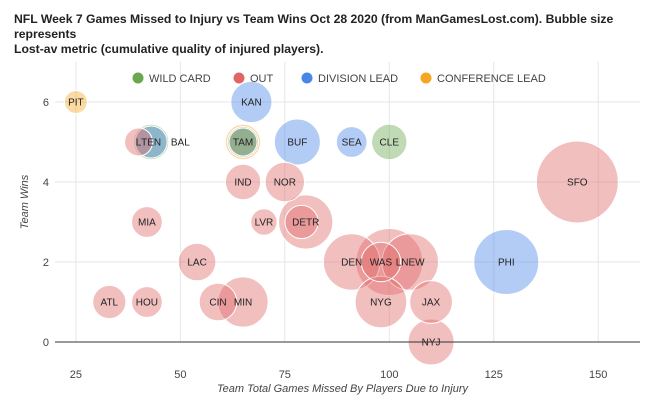 Image resolution: width=648 pixels, height=400 pixels. Describe the element at coordinates (180, 143) in the screenshot. I see `bubble-label-bal: BAL` at that location.